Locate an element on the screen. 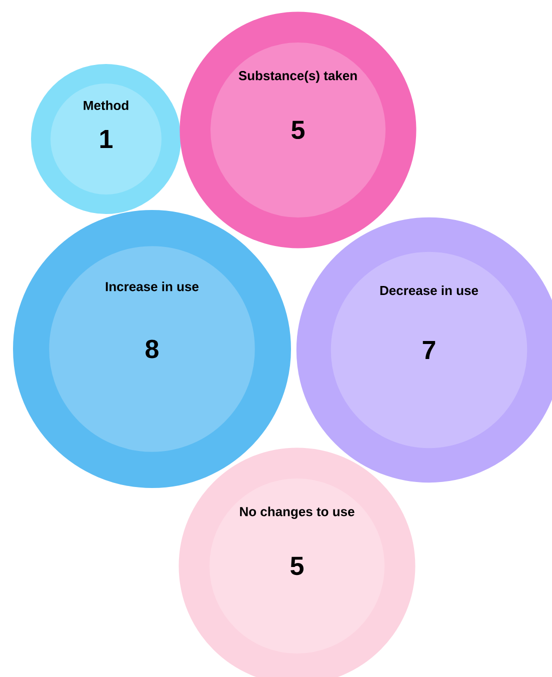 The image size is (552, 677). category-label: Substance(s) taken is located at coordinates (297, 76).